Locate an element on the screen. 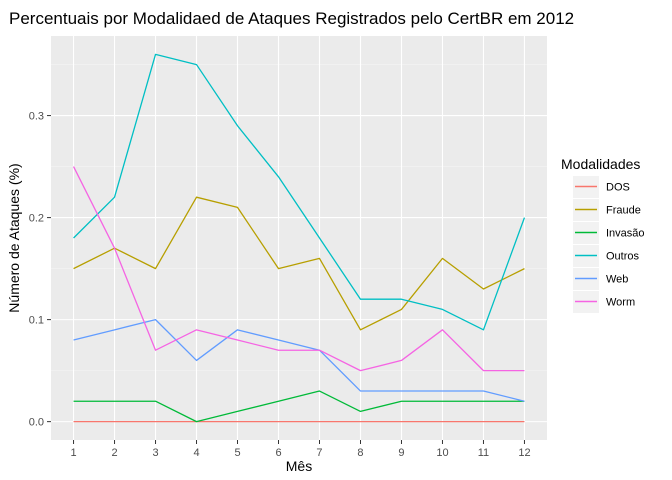  legend-label-invasão: Invasão is located at coordinates (625, 234).